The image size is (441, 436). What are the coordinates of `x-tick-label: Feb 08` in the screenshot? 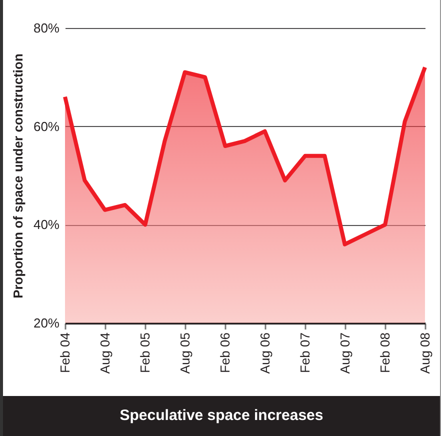 It's located at (385, 352).